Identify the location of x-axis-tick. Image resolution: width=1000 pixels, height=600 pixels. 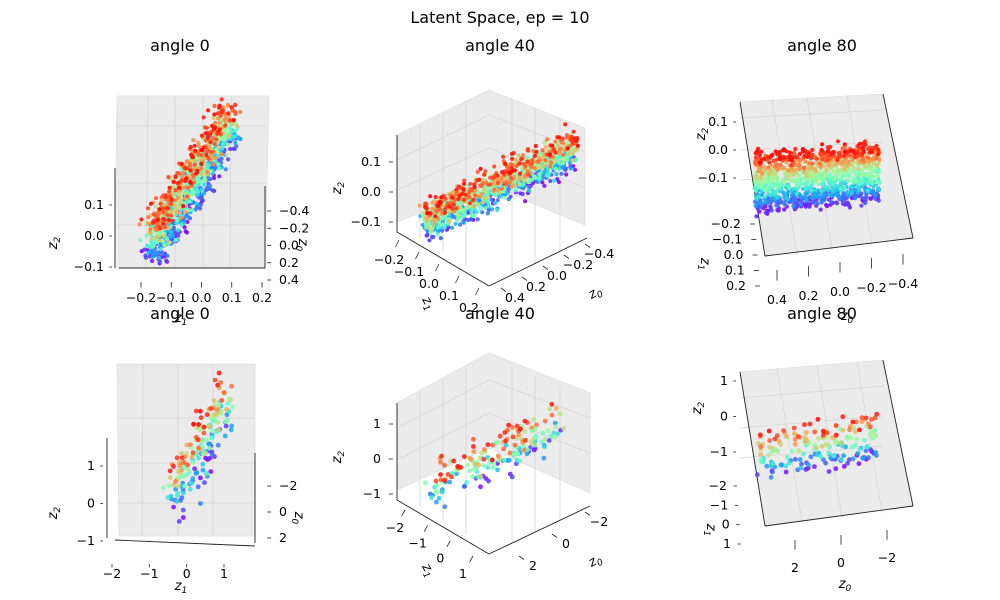
(471, 559).